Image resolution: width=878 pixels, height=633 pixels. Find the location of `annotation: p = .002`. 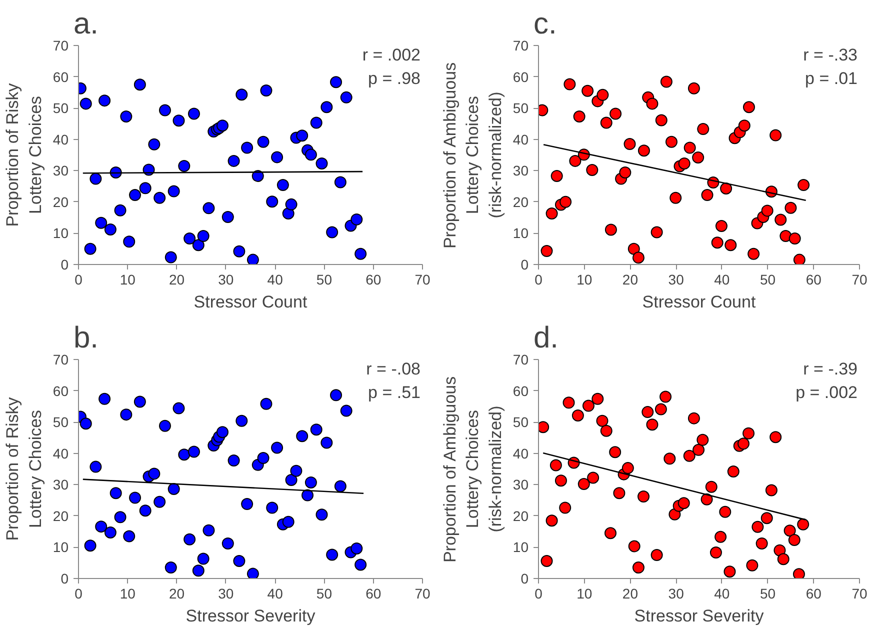

annotation: p = .002 is located at coordinates (827, 392).